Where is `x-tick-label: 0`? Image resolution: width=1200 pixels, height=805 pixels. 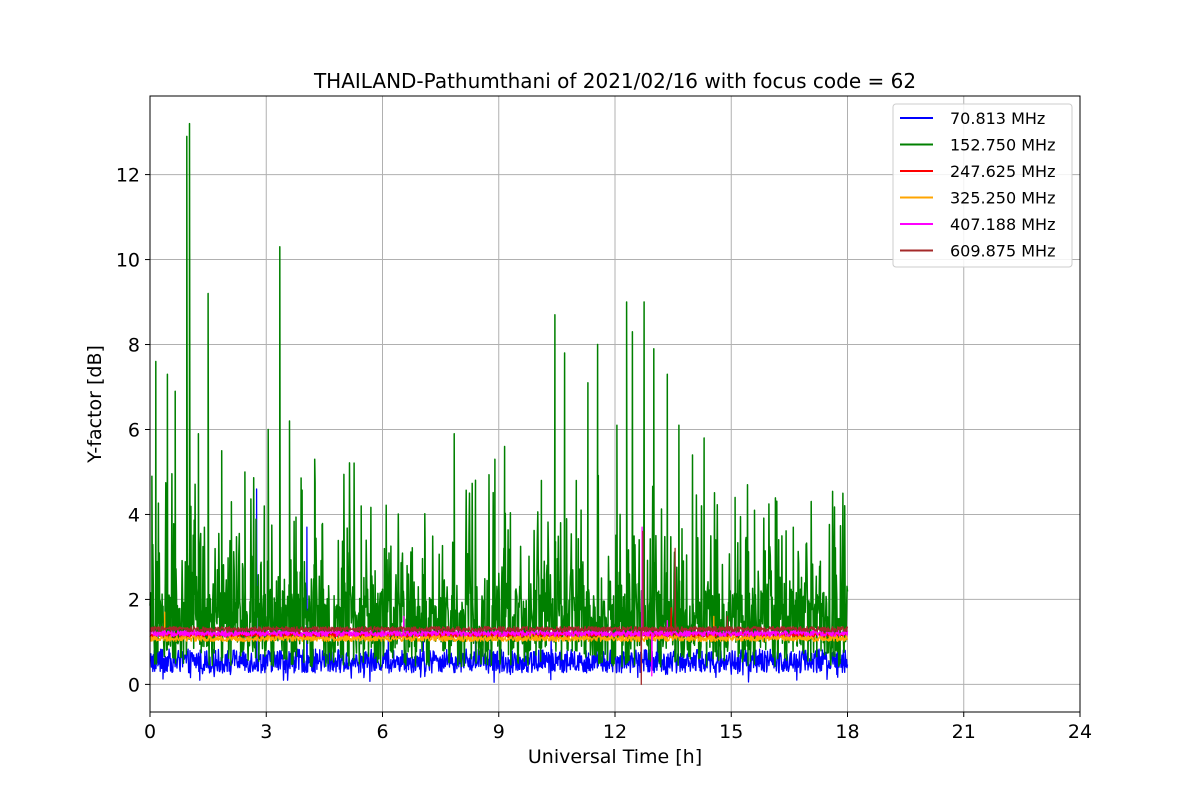 x-tick-label: 0 is located at coordinates (150, 732).